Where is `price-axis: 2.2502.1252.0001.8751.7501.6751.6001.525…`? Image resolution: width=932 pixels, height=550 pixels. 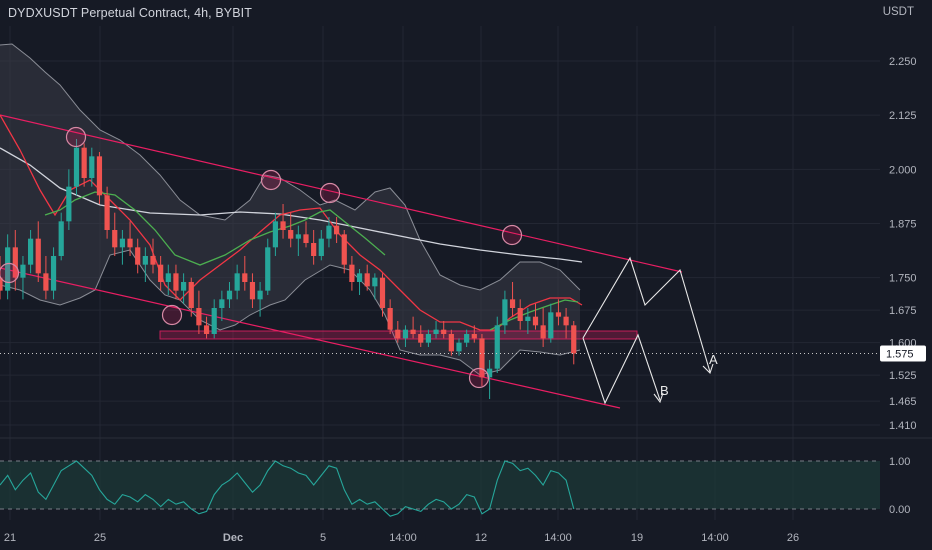
price-axis: 2.2502.1252.0001.8751.7501.6751.6001.525… is located at coordinates (903, 244).